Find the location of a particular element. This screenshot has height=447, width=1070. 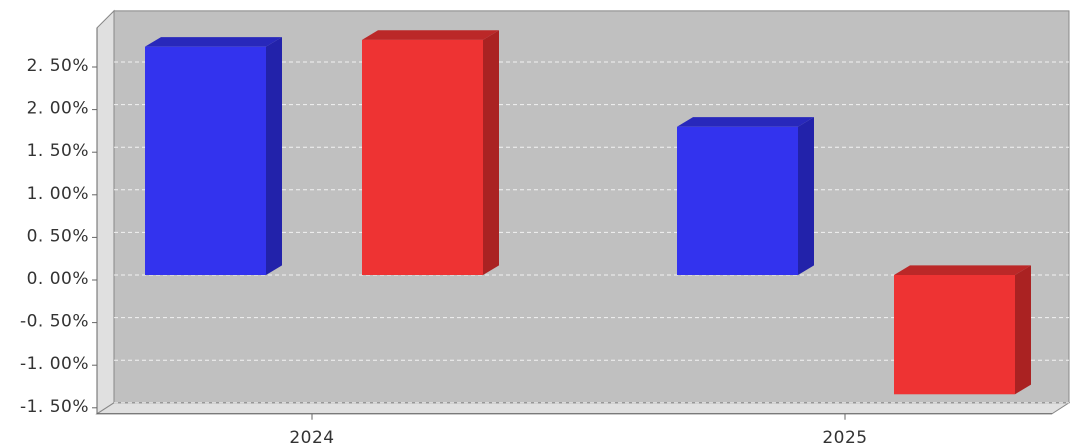

bar-side-2024-s2 is located at coordinates (491, 152).